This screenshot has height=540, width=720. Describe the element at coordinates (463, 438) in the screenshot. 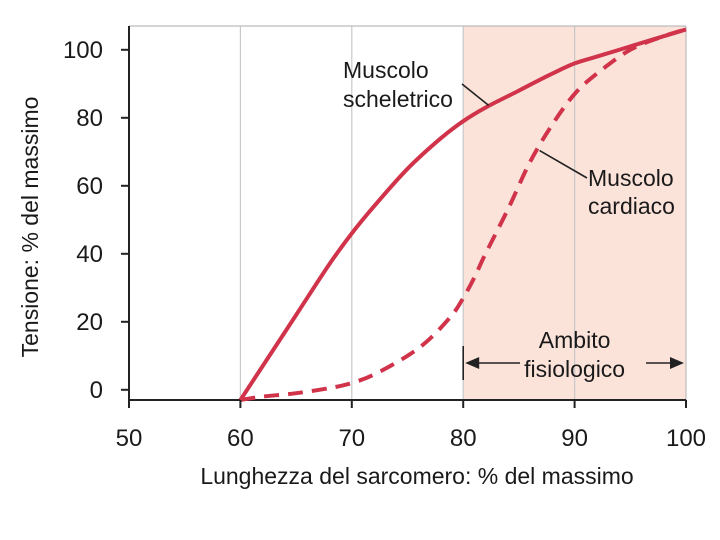

I see `x-tick-label-80: 80` at that location.